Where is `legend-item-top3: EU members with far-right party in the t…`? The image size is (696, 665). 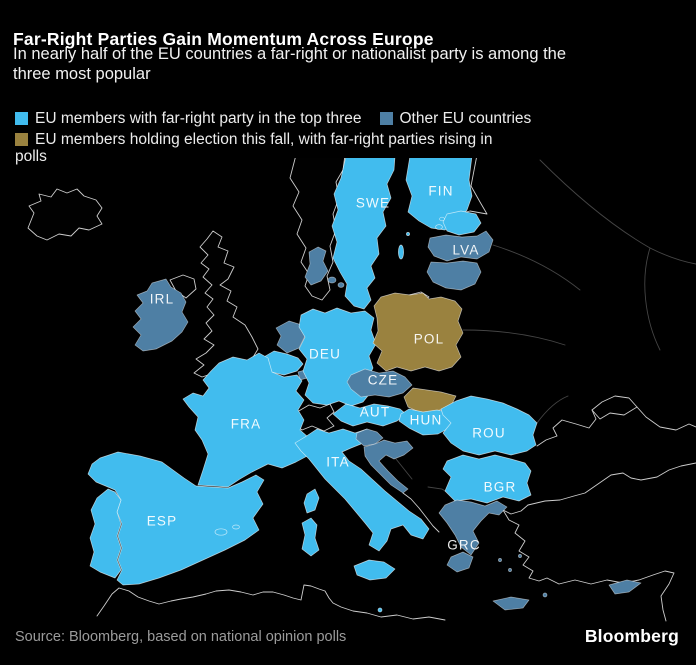
legend-item-top3: EU members with far-right party in the t… is located at coordinates (188, 118).